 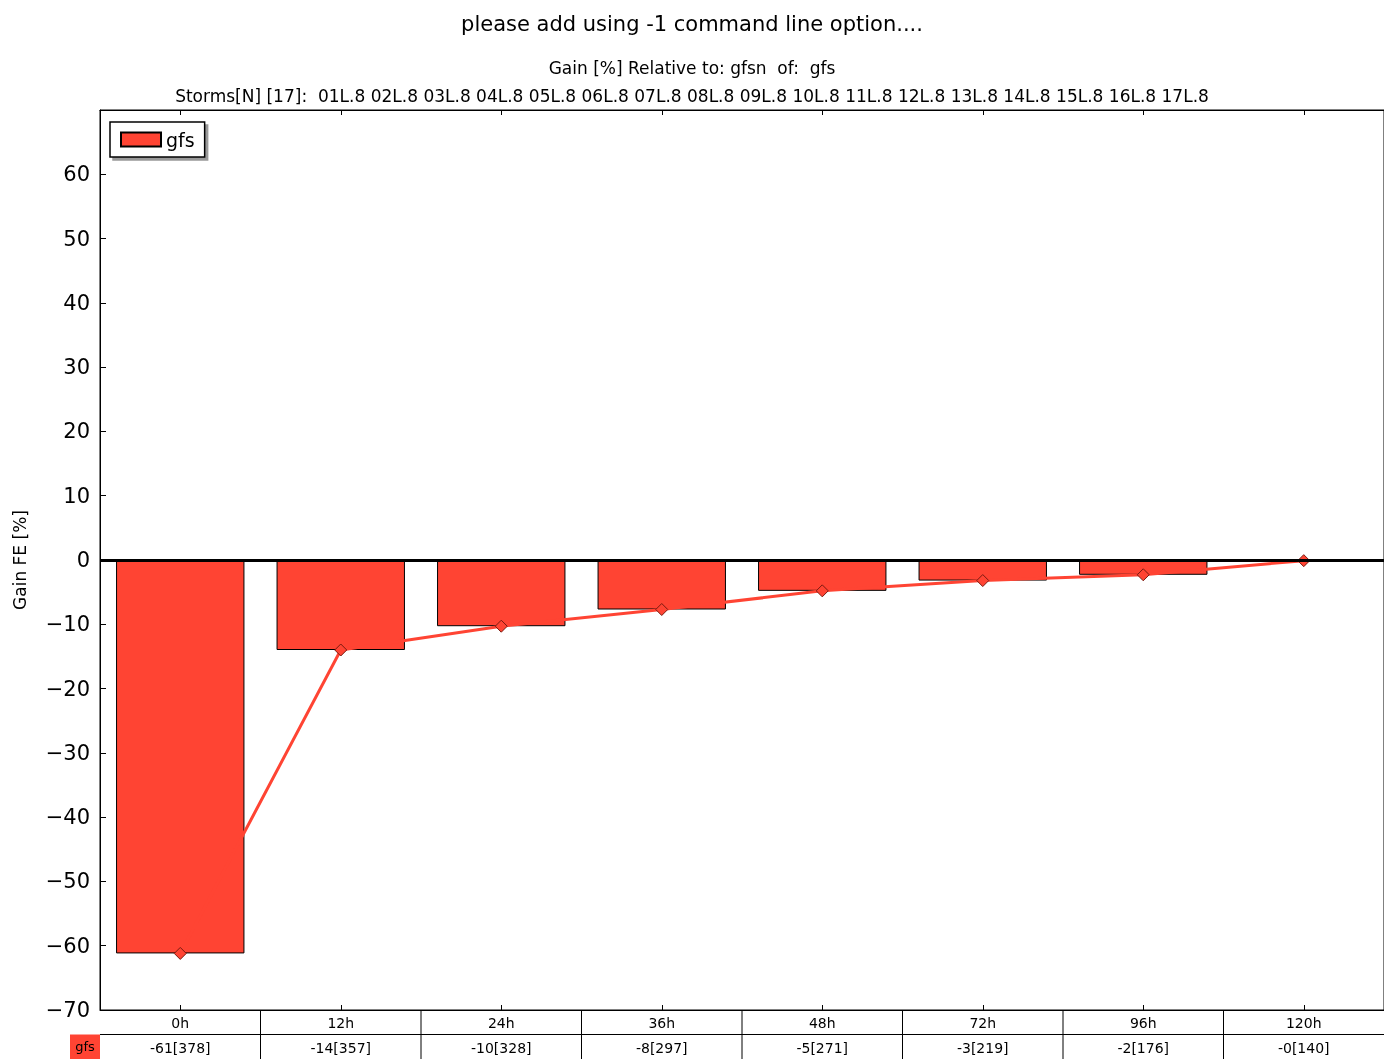 I want to click on text: Storms[N] [17]: 01L.8 02L.8 03L.8 04L.8 05L.8 06L.8 07L.8 08L.8 09L.8 10L.8 11L.8 12L.8 13L.8 14L.8 15L.8 16L.8 17L.8, so click(x=692, y=95).